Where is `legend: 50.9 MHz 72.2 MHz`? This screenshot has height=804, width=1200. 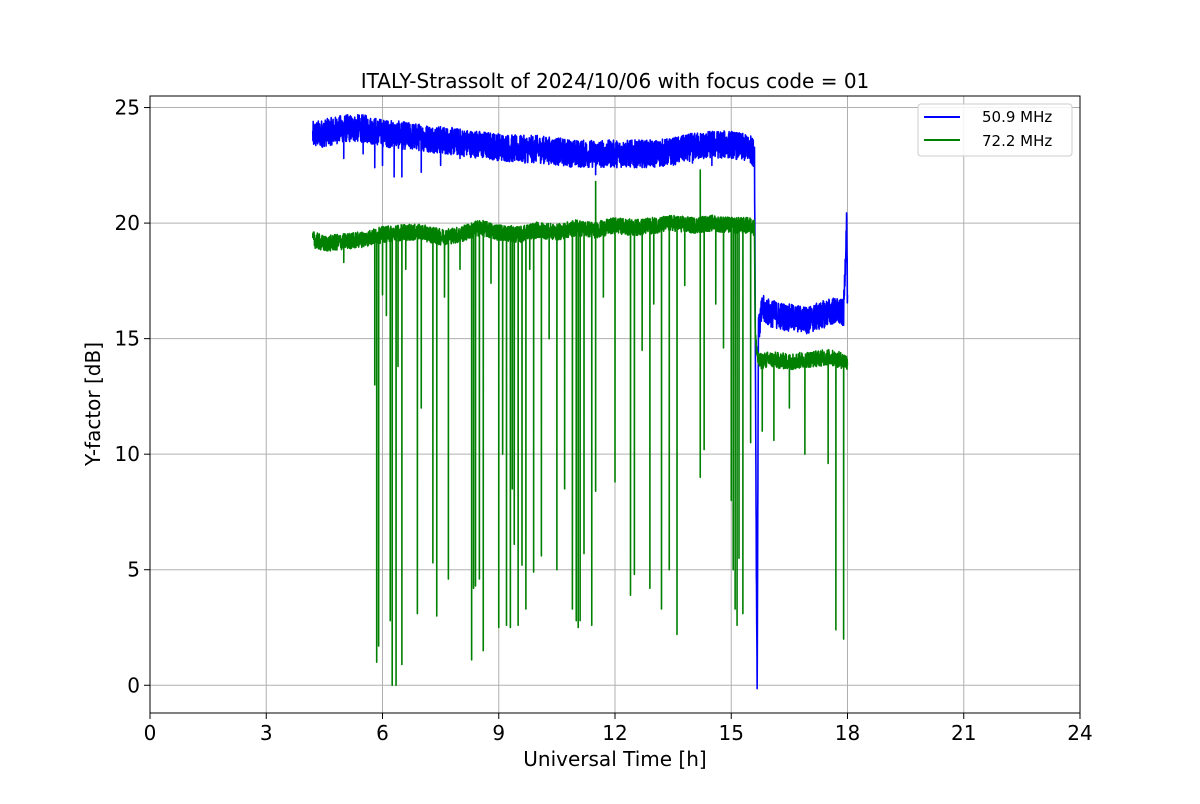 legend: 50.9 MHz 72.2 MHz is located at coordinates (995, 130).